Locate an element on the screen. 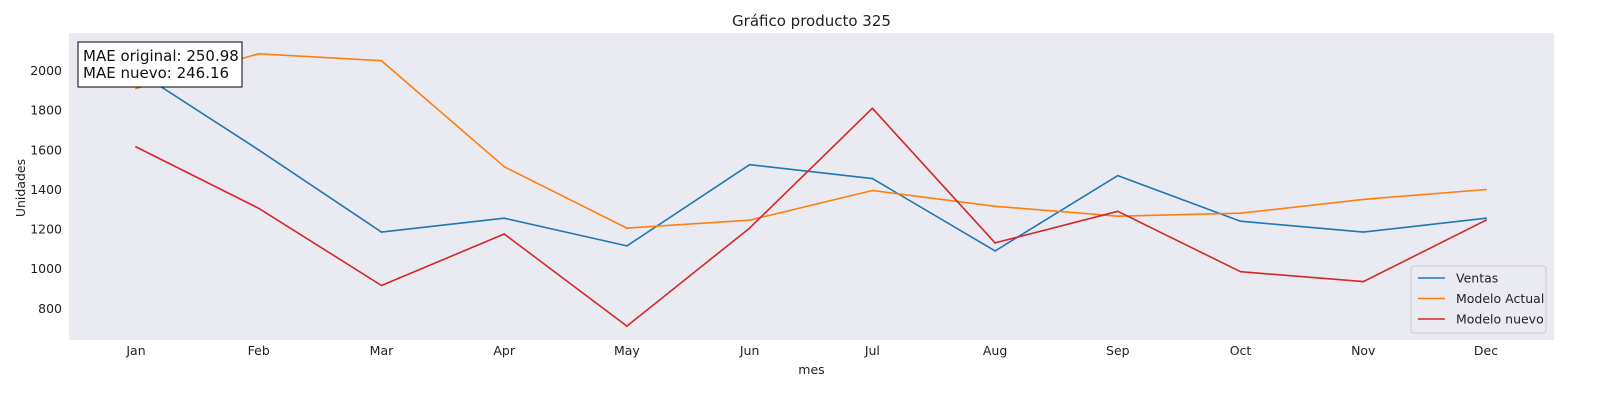 The height and width of the screenshot is (400, 1600). mae-annotation: MAE original: 250.98 MAE nuevo: 246.16 is located at coordinates (160, 64).